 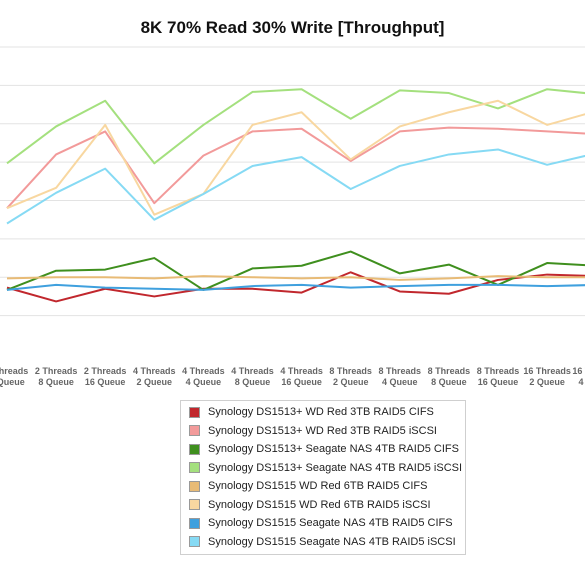 I want to click on x-tick-label: 8 Threads 4 Queue, so click(x=400, y=376).